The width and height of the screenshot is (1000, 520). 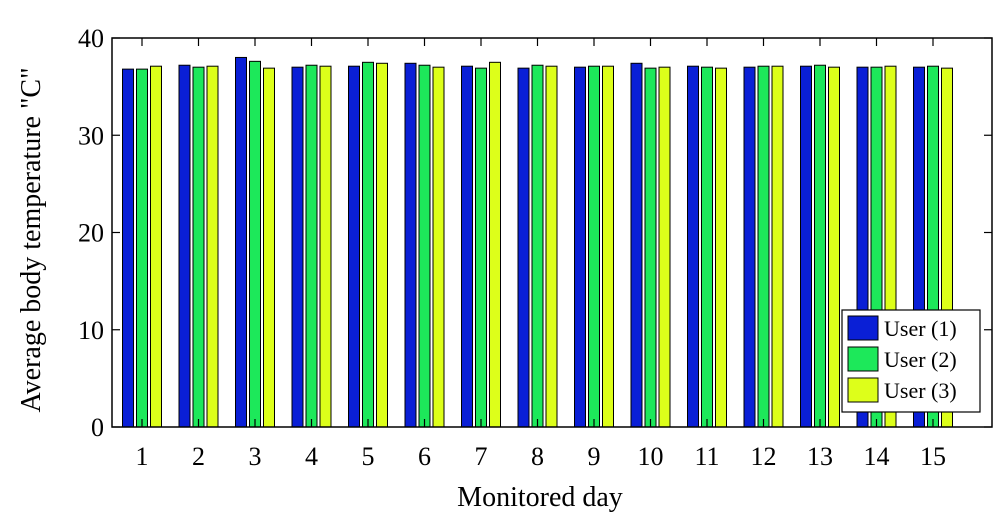 I want to click on x-tick-label: 7, so click(x=481, y=456).